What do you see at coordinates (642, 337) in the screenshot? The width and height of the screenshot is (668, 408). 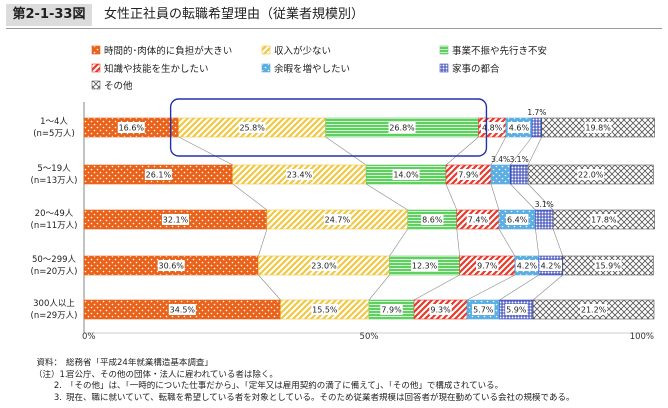 I see `x-tick-label: 100%` at bounding box center [642, 337].